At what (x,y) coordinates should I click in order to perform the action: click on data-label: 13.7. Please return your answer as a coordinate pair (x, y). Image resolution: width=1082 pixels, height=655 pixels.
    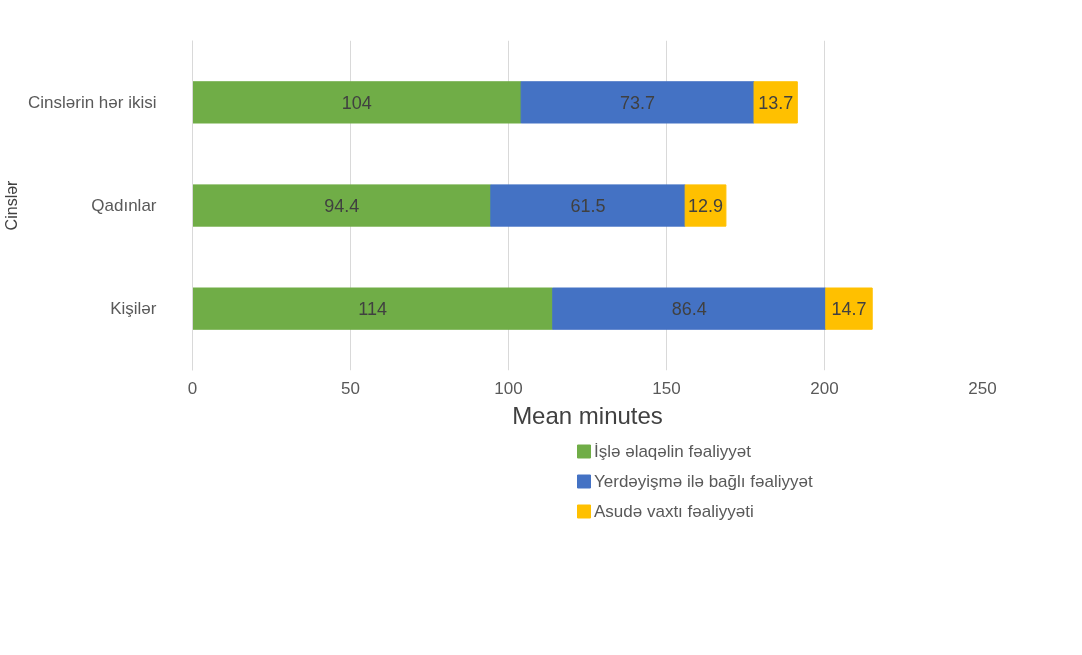
    Looking at the image, I should click on (776, 102).